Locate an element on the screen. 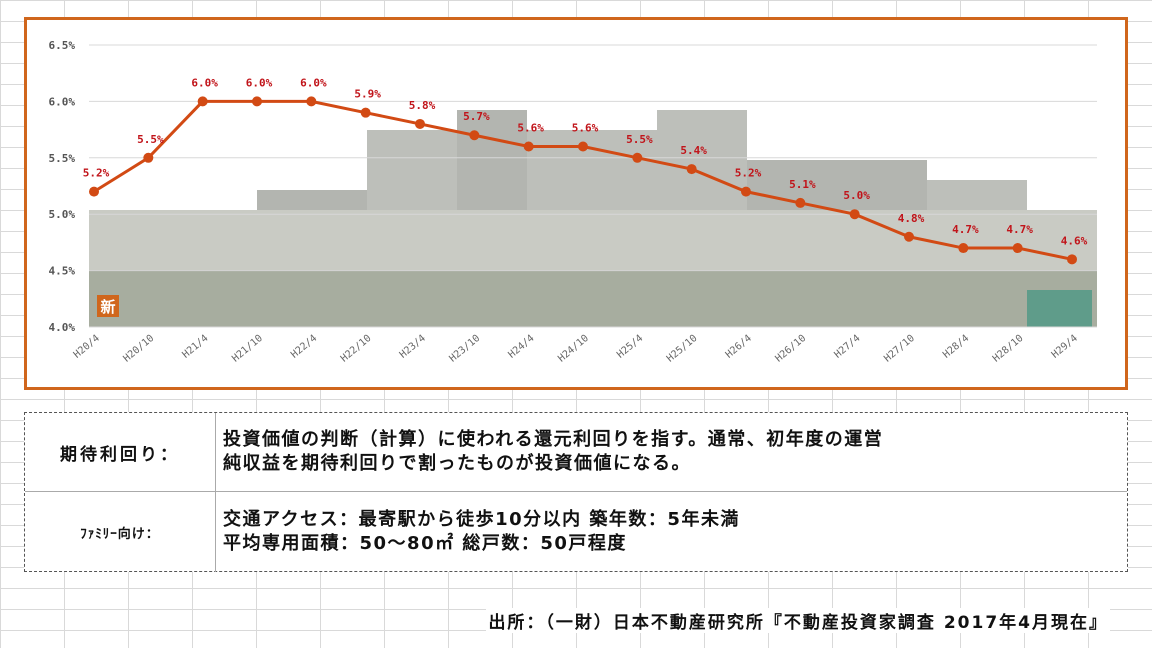  data-label: 4.6% is located at coordinates (1074, 240).